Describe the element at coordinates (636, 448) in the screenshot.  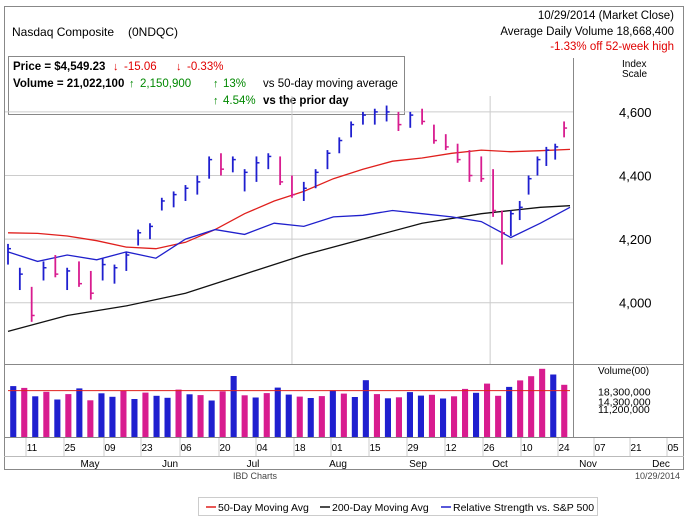
I see `day-label: 21` at that location.